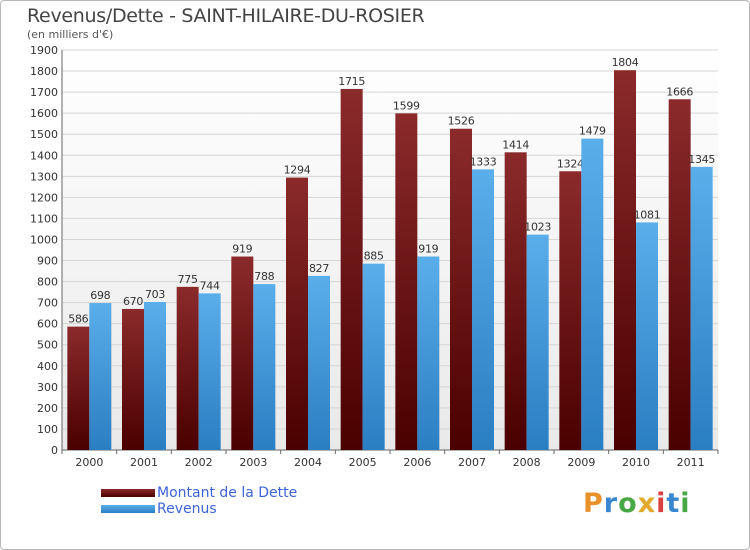  What do you see at coordinates (227, 493) in the screenshot?
I see `legend-label-dette: Montant de la Dette` at bounding box center [227, 493].